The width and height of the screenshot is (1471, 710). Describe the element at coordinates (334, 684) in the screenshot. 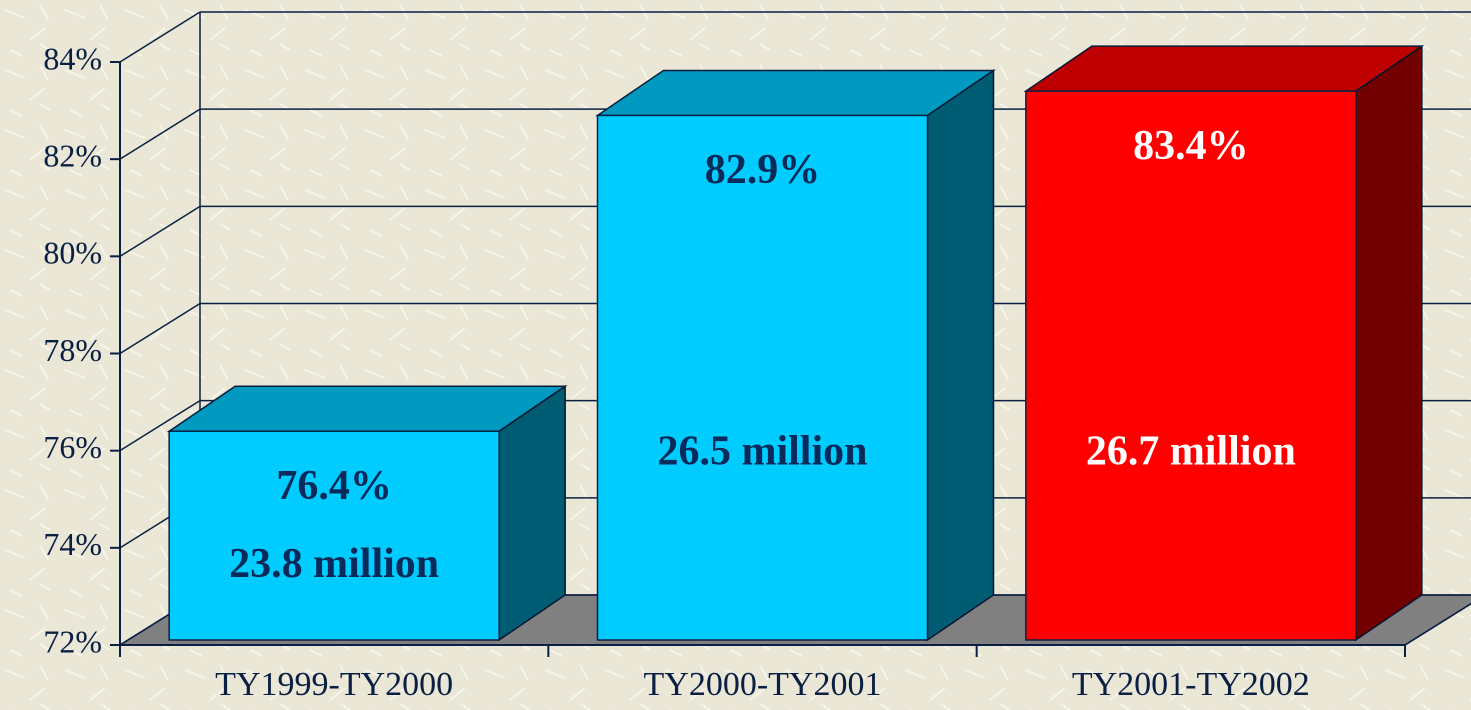

I see `x-tick-label: TY1999-TY2000` at that location.